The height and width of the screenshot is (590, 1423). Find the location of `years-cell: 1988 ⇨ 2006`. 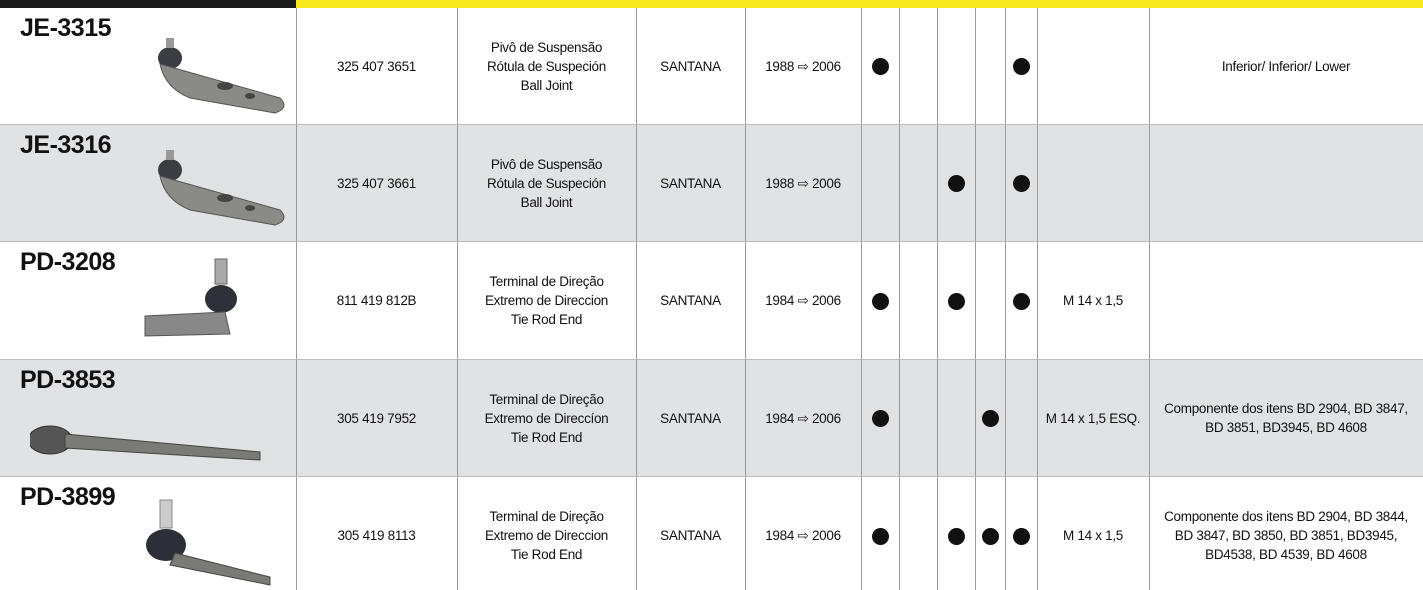

years-cell: 1988 ⇨ 2006 is located at coordinates (803, 66).